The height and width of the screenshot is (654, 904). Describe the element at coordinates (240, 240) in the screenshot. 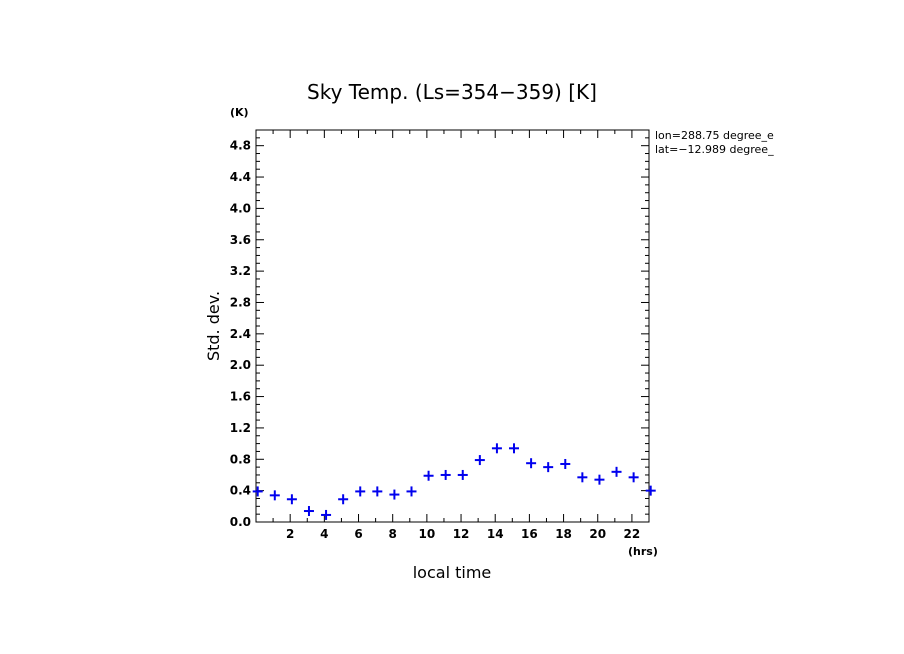

I see `y-tick-label: 3.6` at that location.